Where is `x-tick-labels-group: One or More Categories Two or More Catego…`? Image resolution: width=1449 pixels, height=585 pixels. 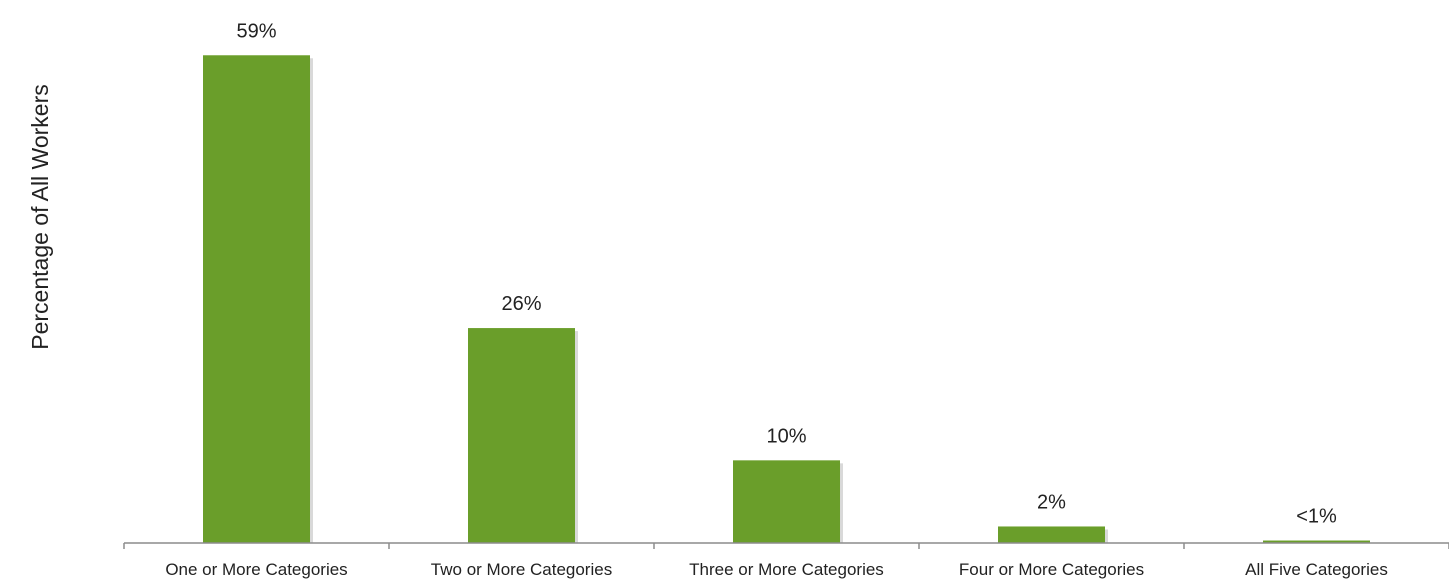 x-tick-labels-group: One or More Categories Two or More Catego… is located at coordinates (776, 569).